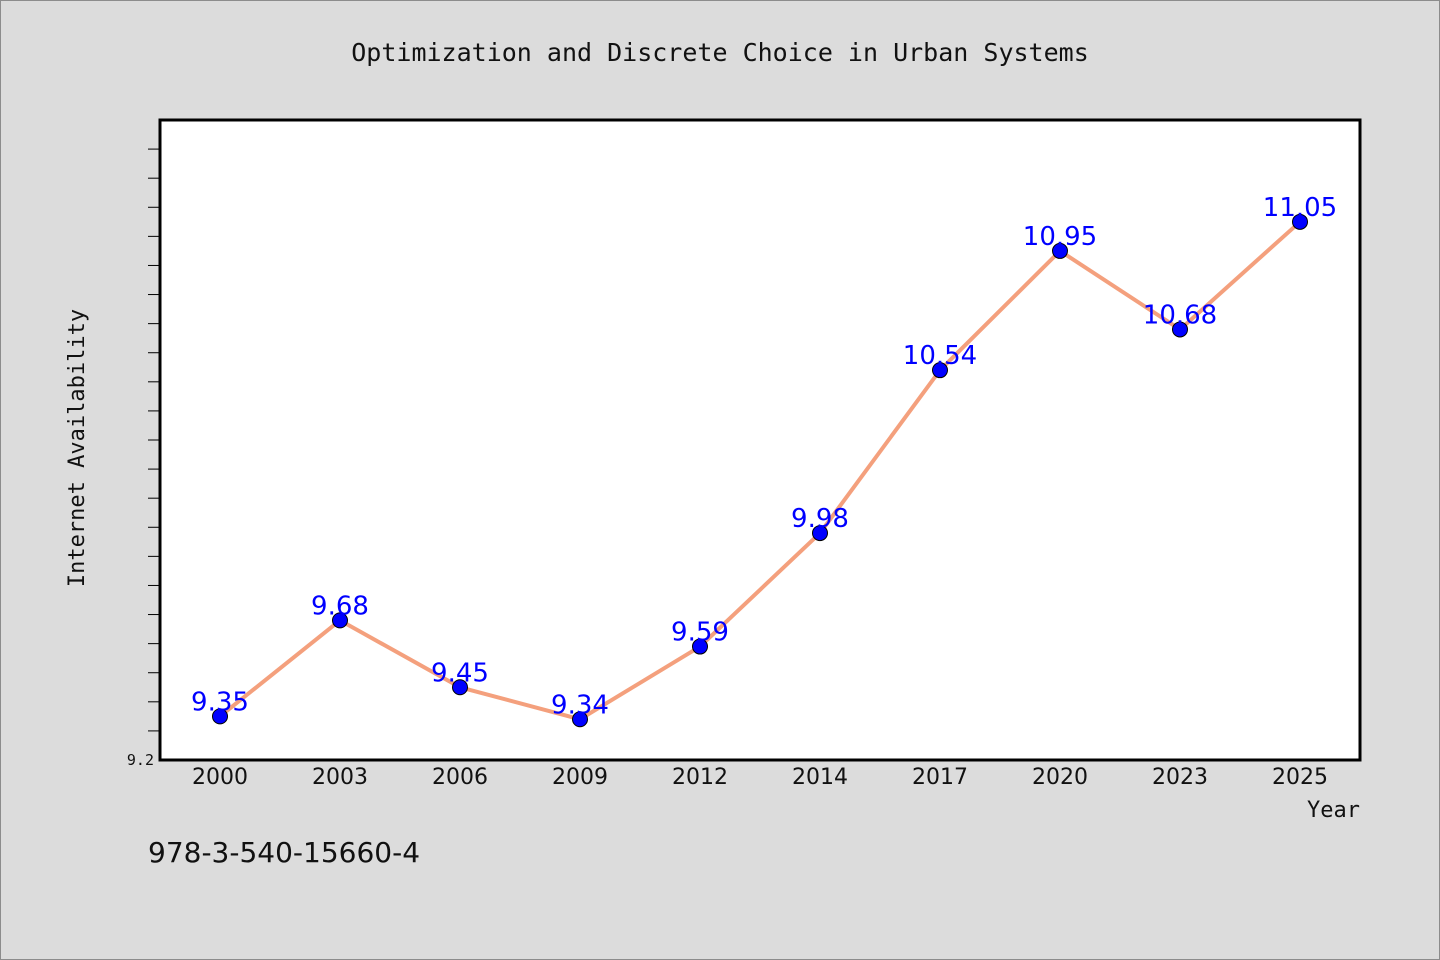  Describe the element at coordinates (940, 356) in the screenshot. I see `data-label: 10.54` at that location.